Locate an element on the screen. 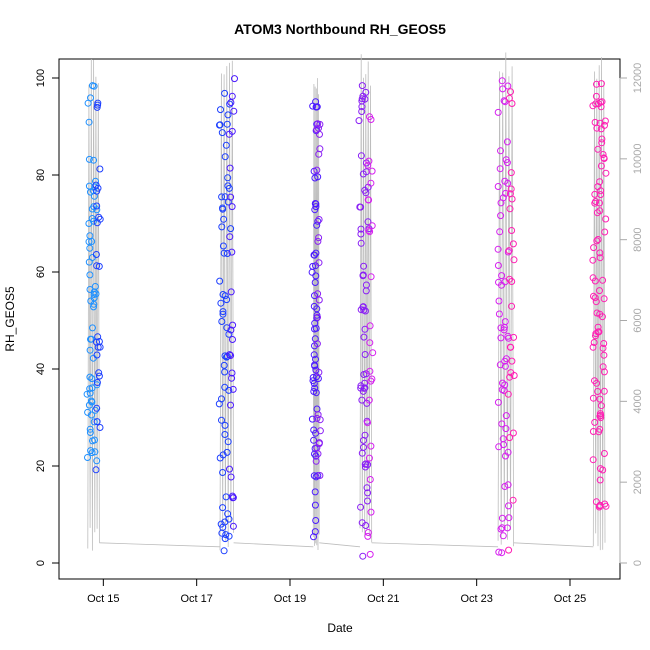 Image resolution: width=650 pixels, height=650 pixels. y-axis-left: 0 20 40 60 80 100 is located at coordinates (47, 317).